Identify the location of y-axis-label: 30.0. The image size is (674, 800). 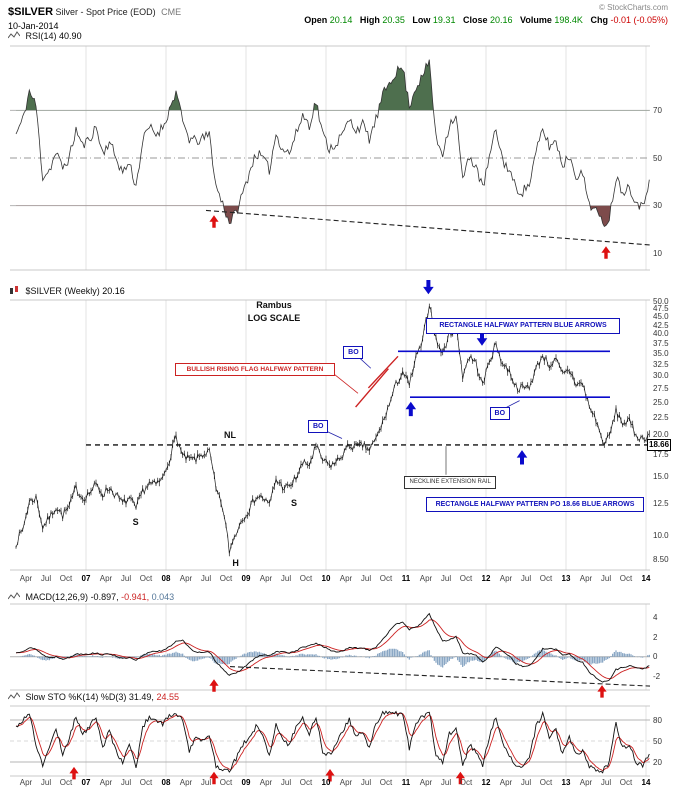
(661, 376).